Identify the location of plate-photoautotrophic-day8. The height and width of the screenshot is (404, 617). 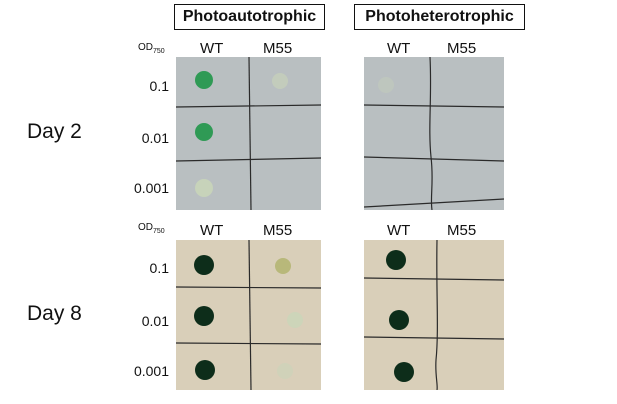
(248, 315).